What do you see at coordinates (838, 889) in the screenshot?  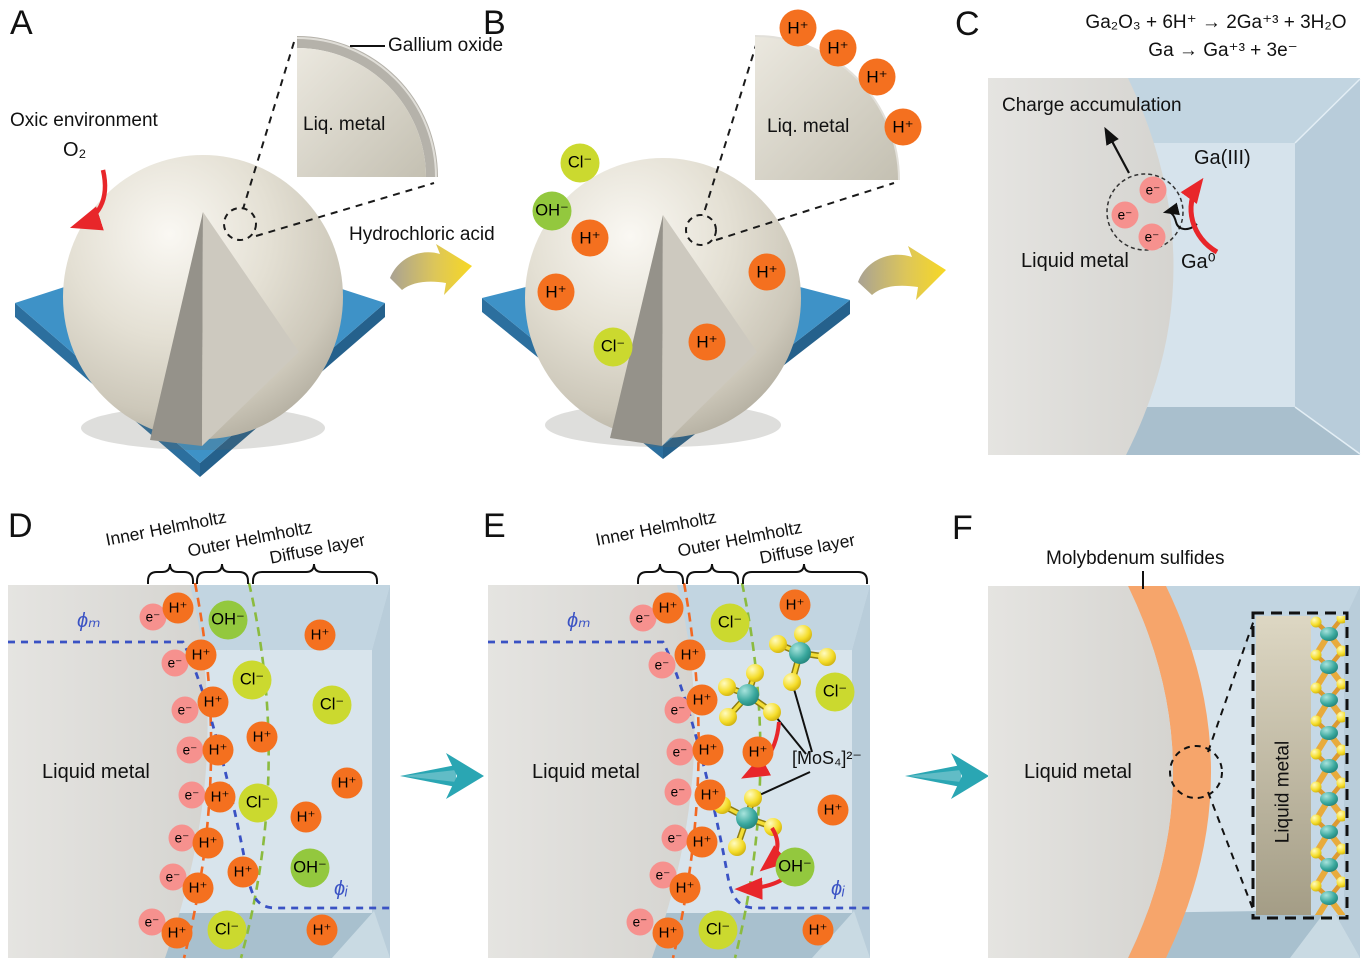 I see `phi-i-label: ϕᵢ` at bounding box center [838, 889].